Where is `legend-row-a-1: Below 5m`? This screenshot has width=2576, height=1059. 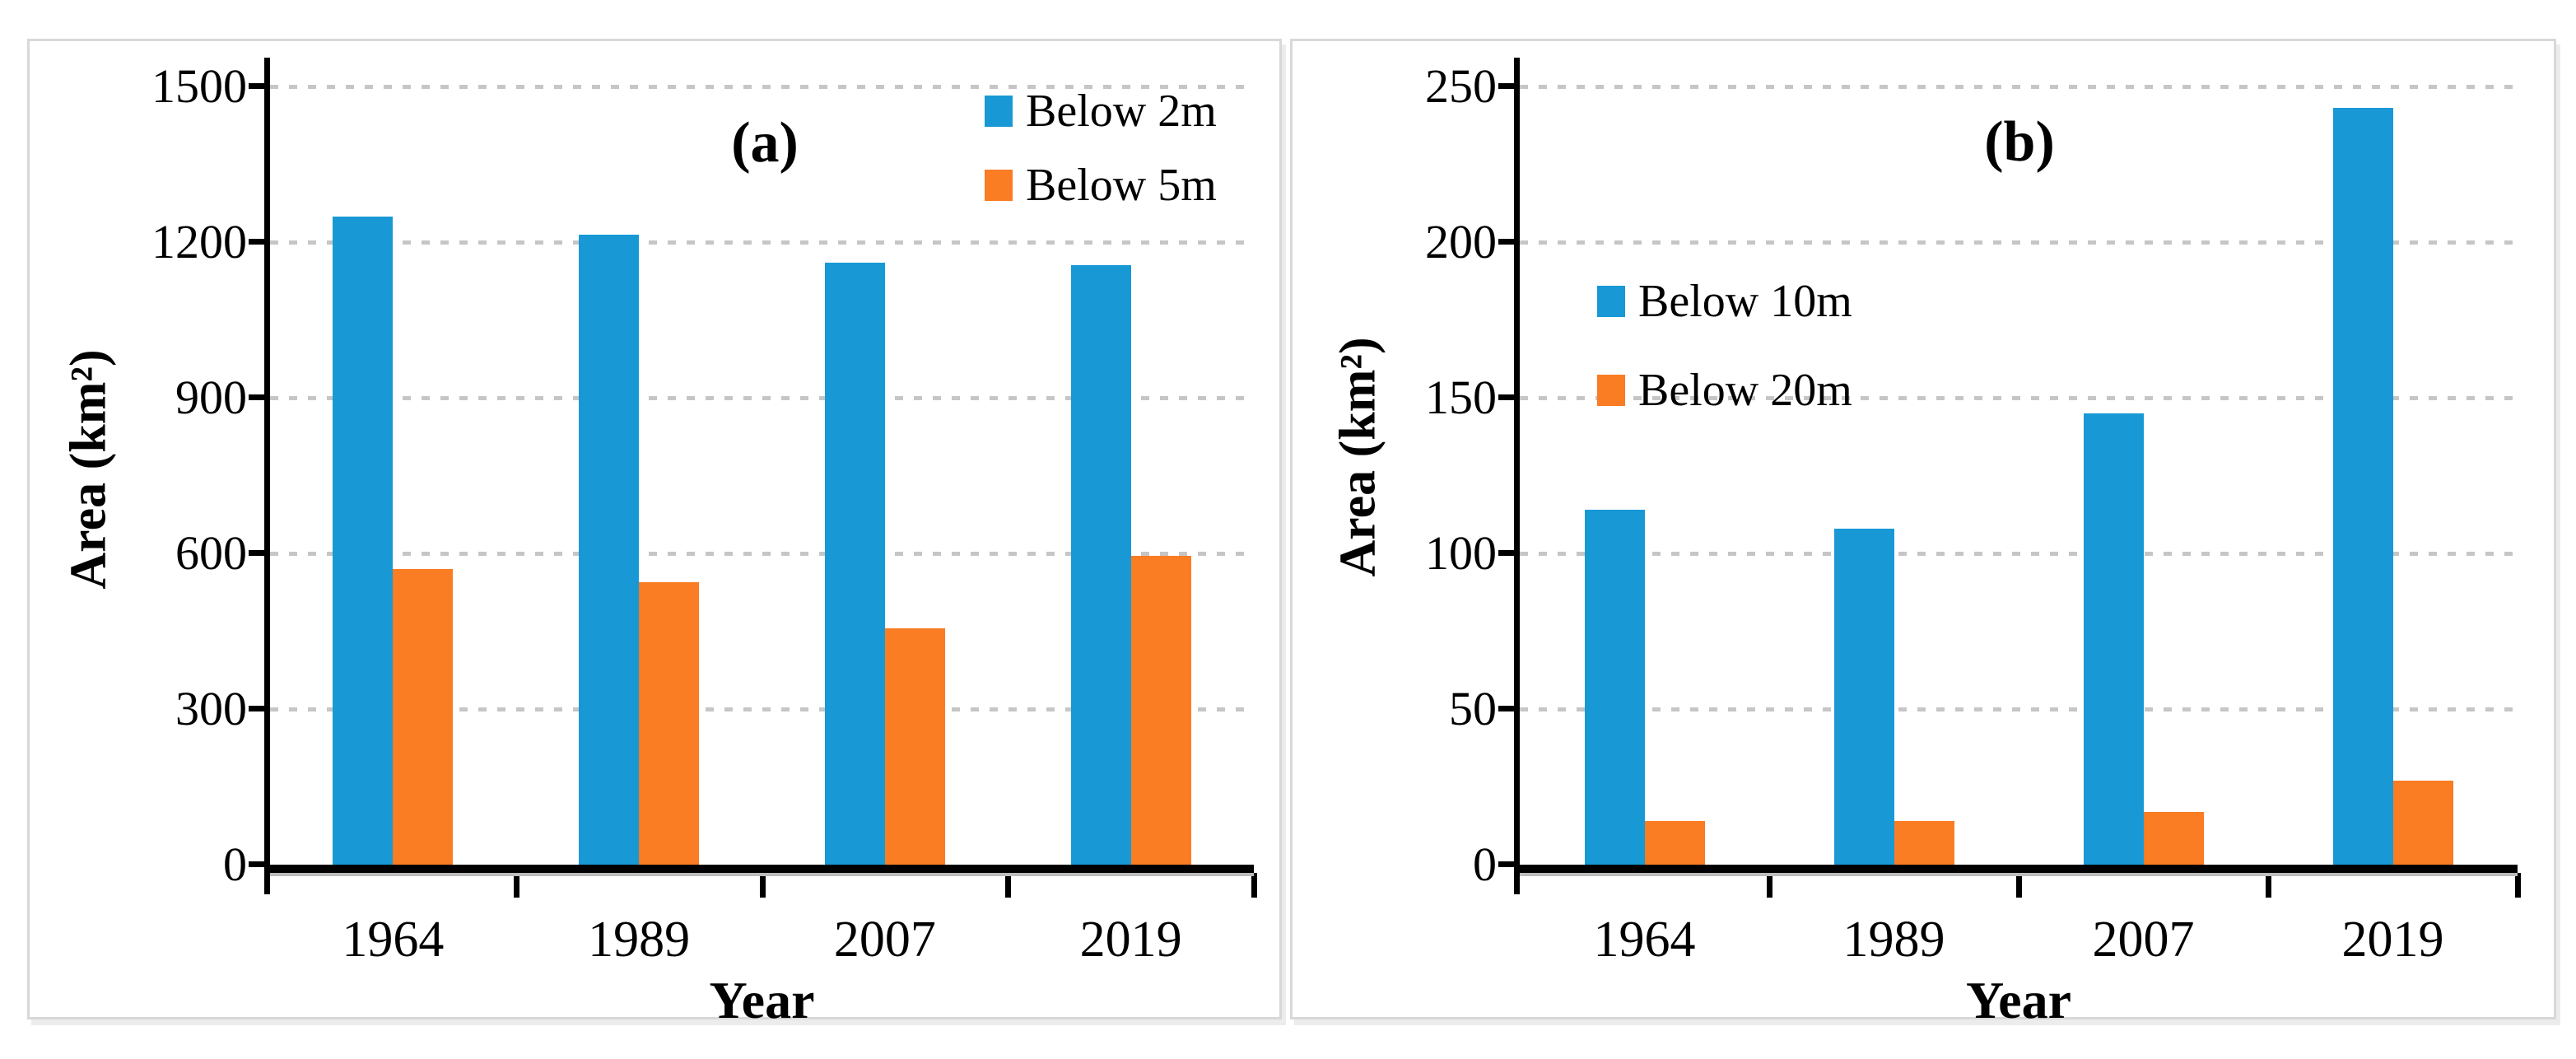 legend-row-a-1: Below 5m is located at coordinates (1101, 185).